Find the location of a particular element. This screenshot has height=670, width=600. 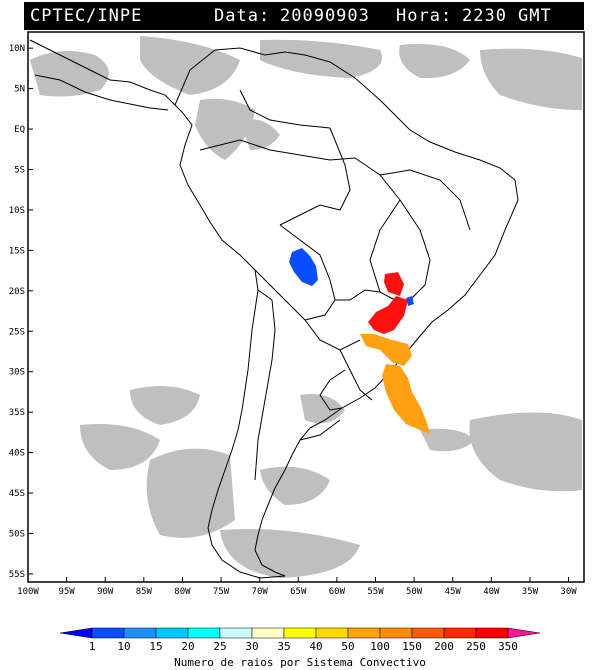

colorbar-label: 1 is located at coordinates (92, 646).